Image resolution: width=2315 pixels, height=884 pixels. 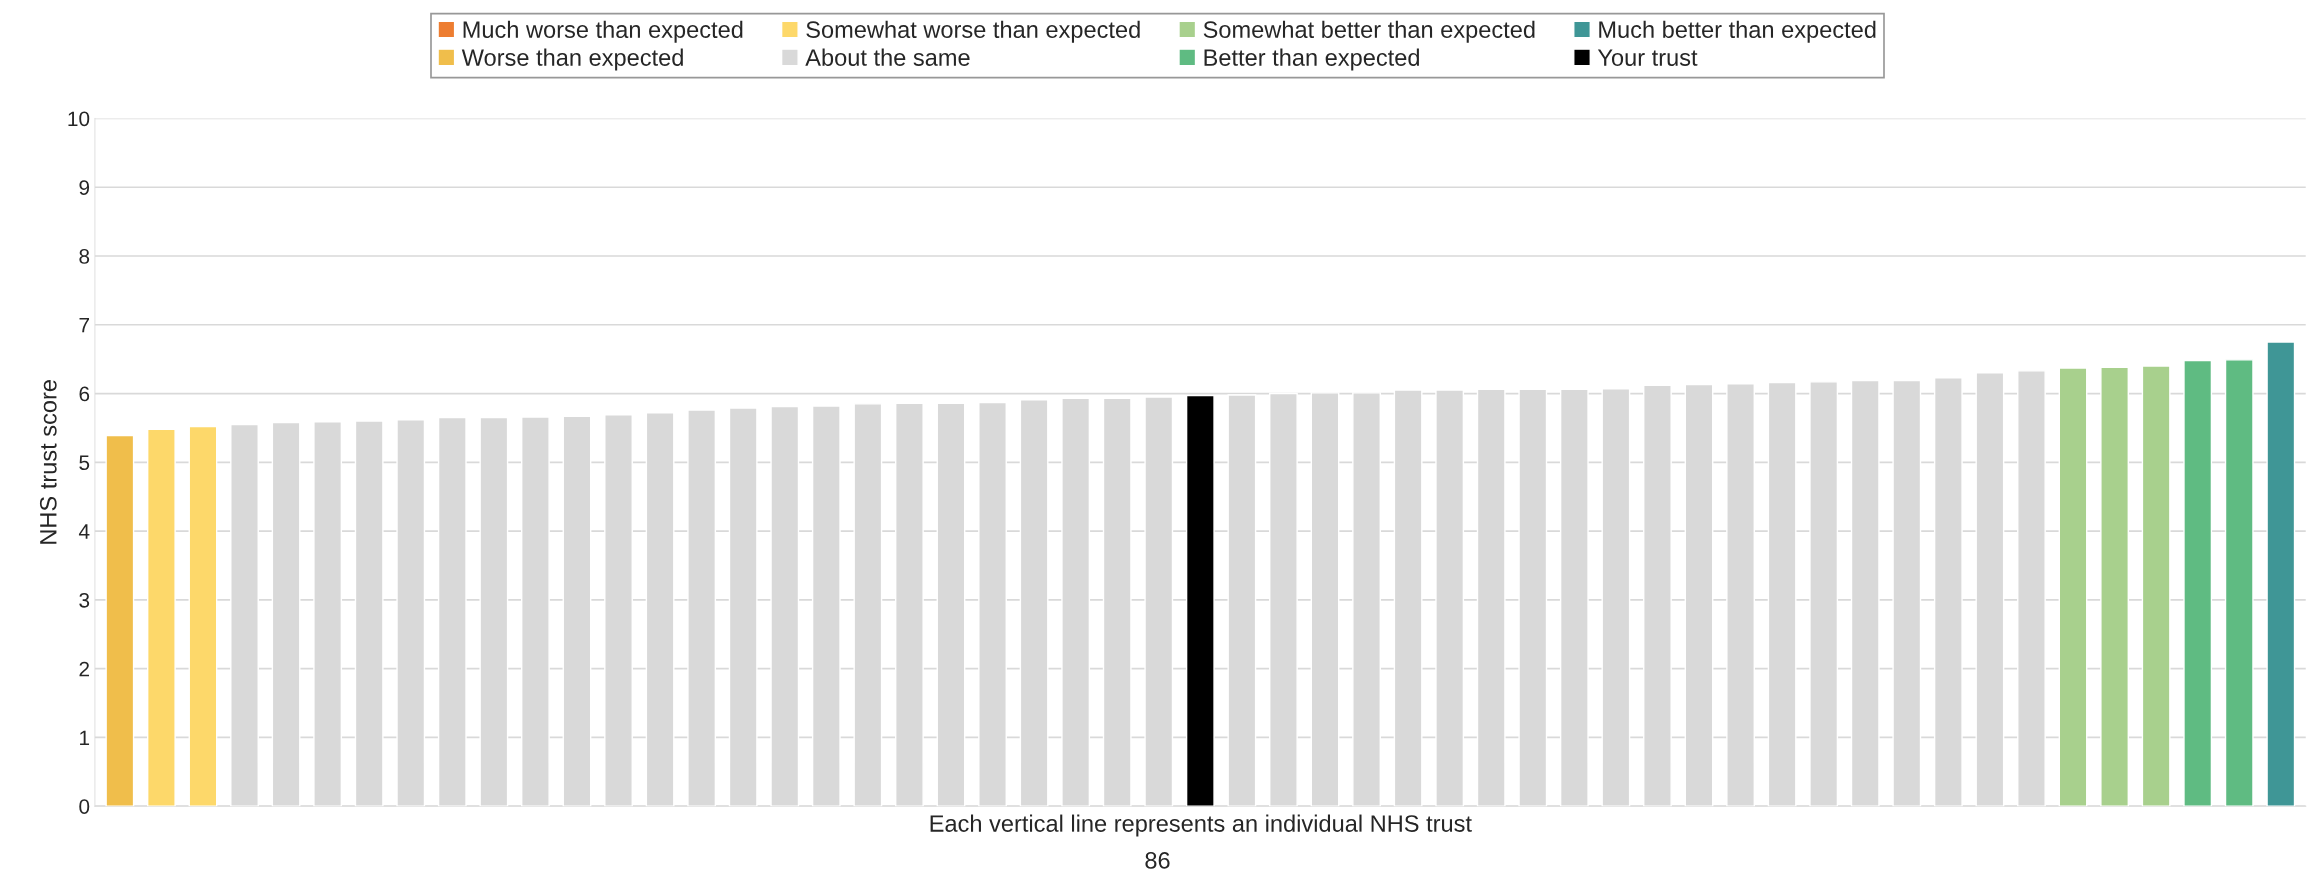 What do you see at coordinates (48, 462) in the screenshot?
I see `y-axis-title: NHS trust score` at bounding box center [48, 462].